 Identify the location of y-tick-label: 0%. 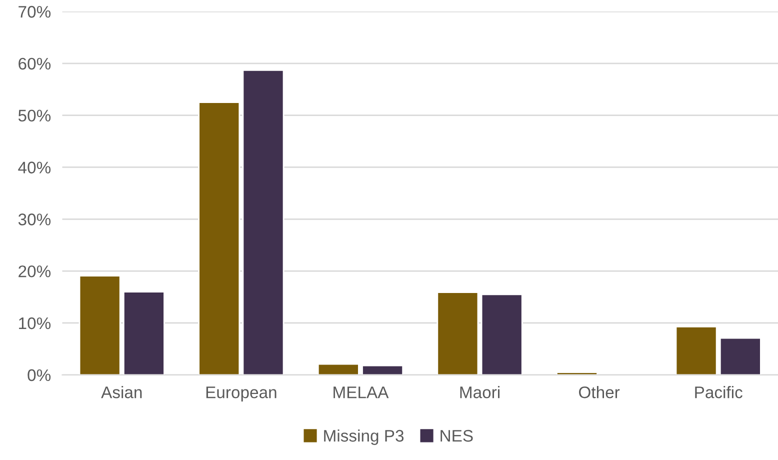
(39, 375).